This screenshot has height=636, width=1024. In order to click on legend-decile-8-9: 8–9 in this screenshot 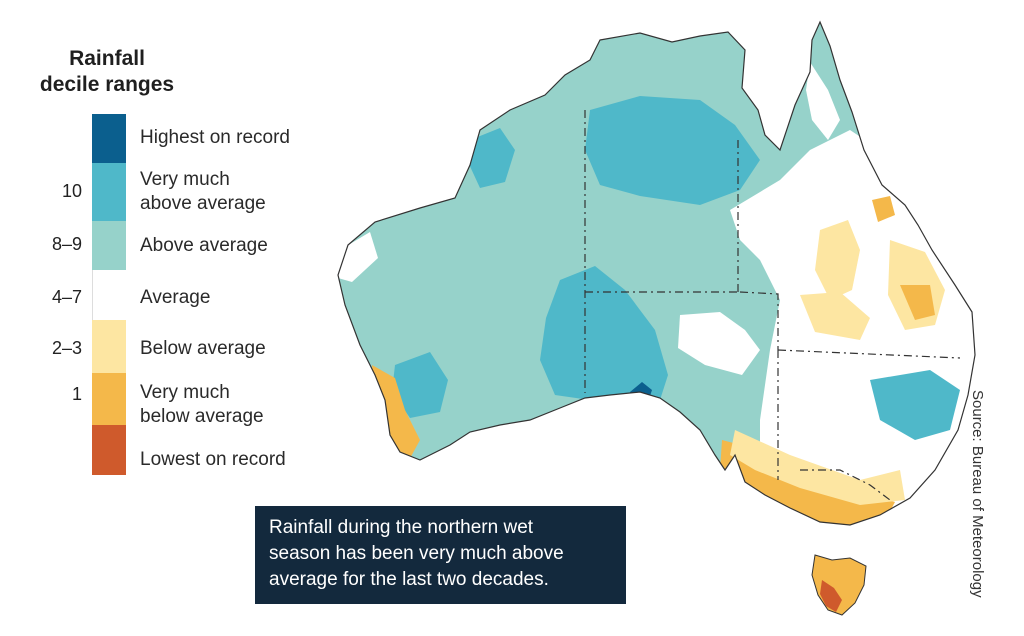, I will do `click(66, 244)`.